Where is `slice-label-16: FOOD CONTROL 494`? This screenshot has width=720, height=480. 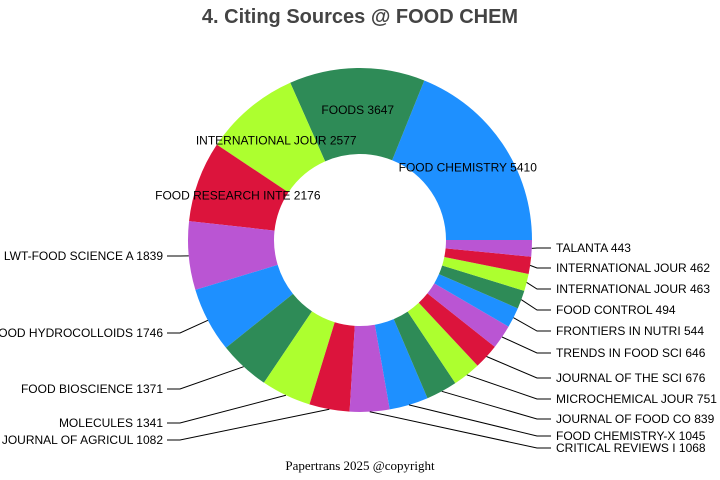
slice-label-16: FOOD CONTROL 494 is located at coordinates (616, 310).